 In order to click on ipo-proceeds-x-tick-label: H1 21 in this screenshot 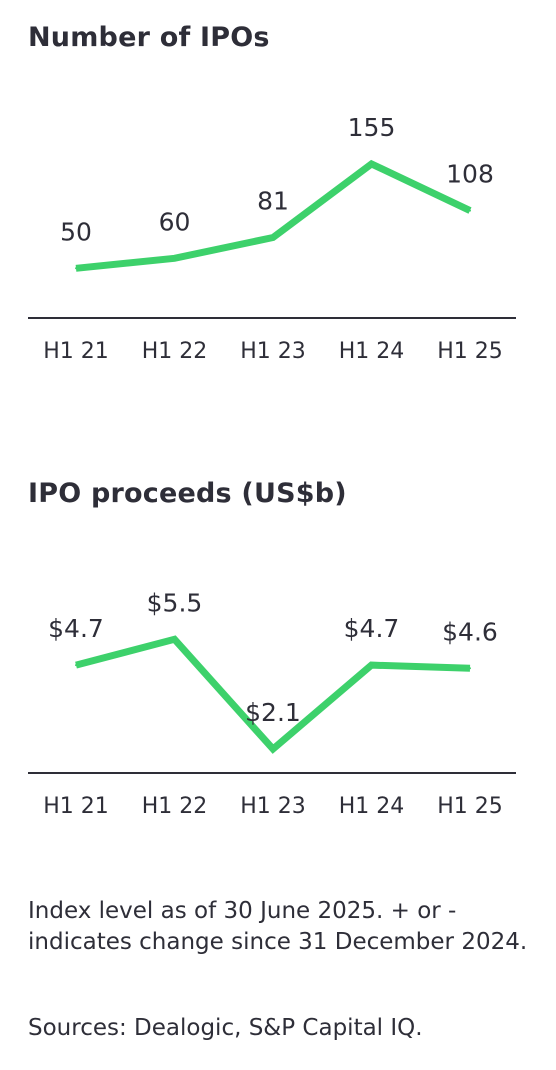, I will do `click(76, 806)`.